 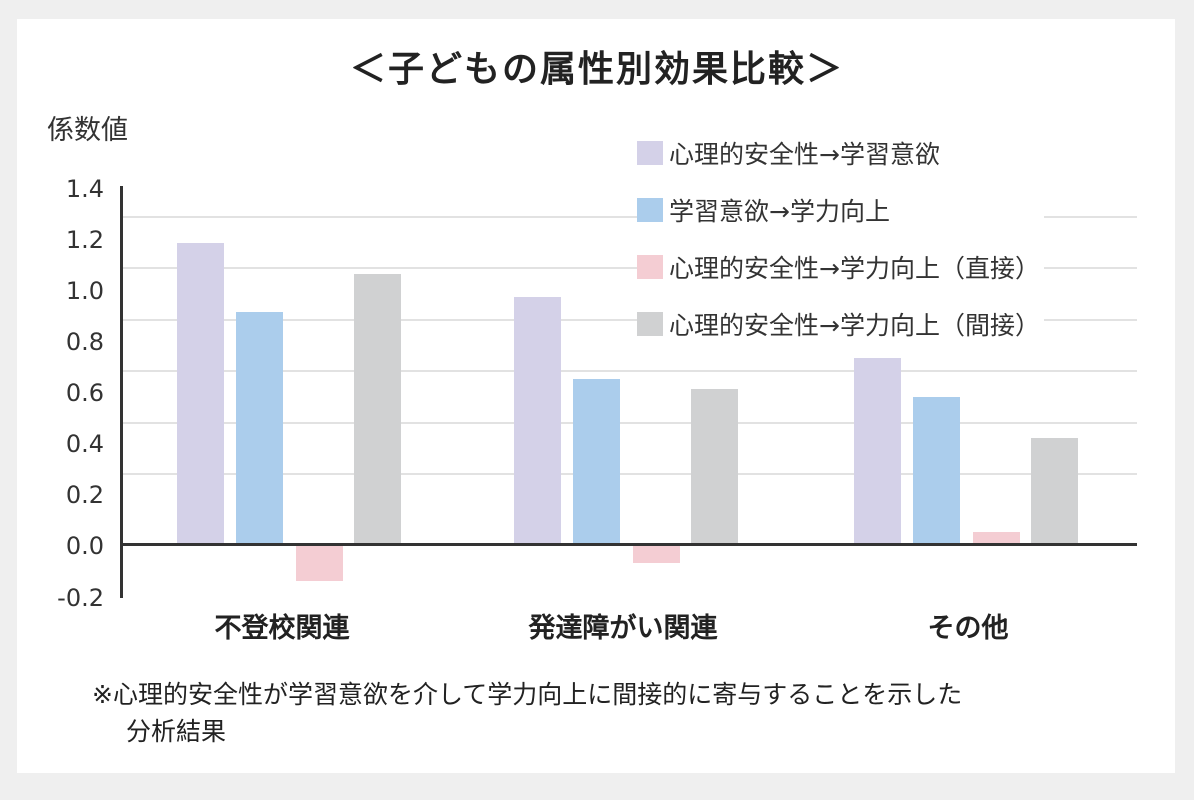 What do you see at coordinates (84, 291) in the screenshot?
I see `y-tick-label: 1.0` at bounding box center [84, 291].